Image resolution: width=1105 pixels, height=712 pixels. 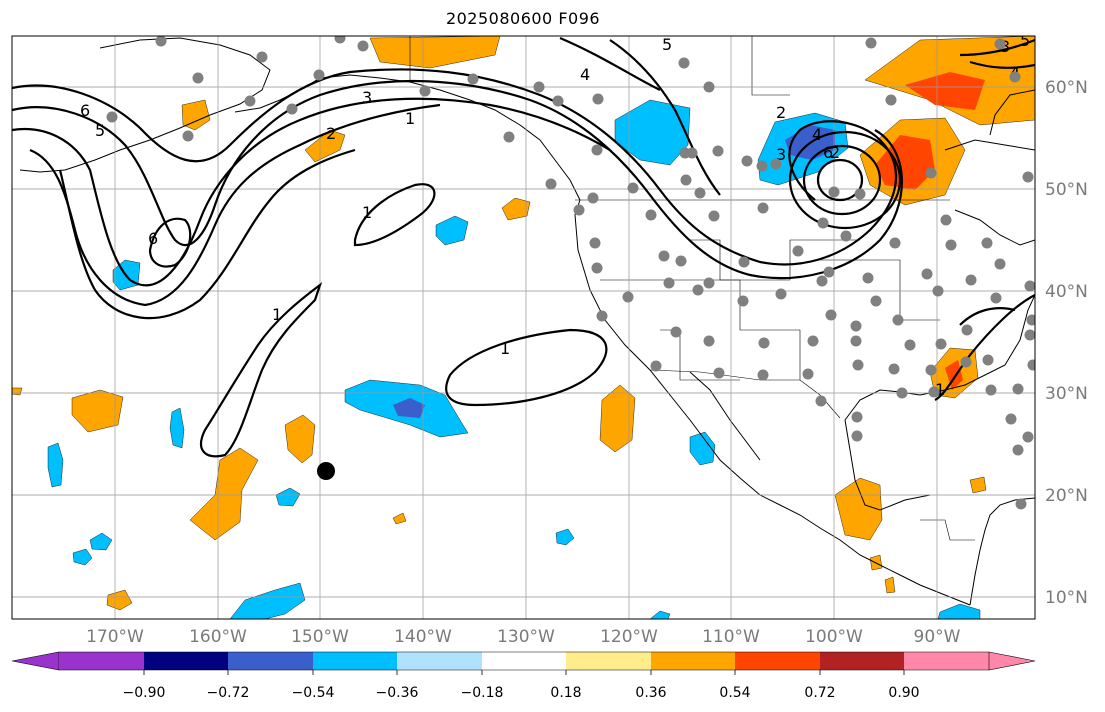 What do you see at coordinates (1066, 292) in the screenshot?
I see `lat-label: 40°N` at bounding box center [1066, 292].